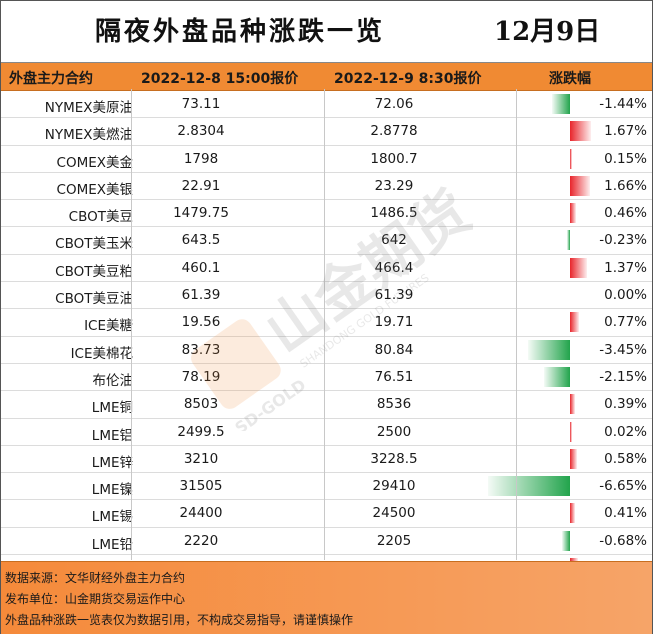  What do you see at coordinates (112, 462) in the screenshot?
I see `contract-name: LME锌` at bounding box center [112, 462].